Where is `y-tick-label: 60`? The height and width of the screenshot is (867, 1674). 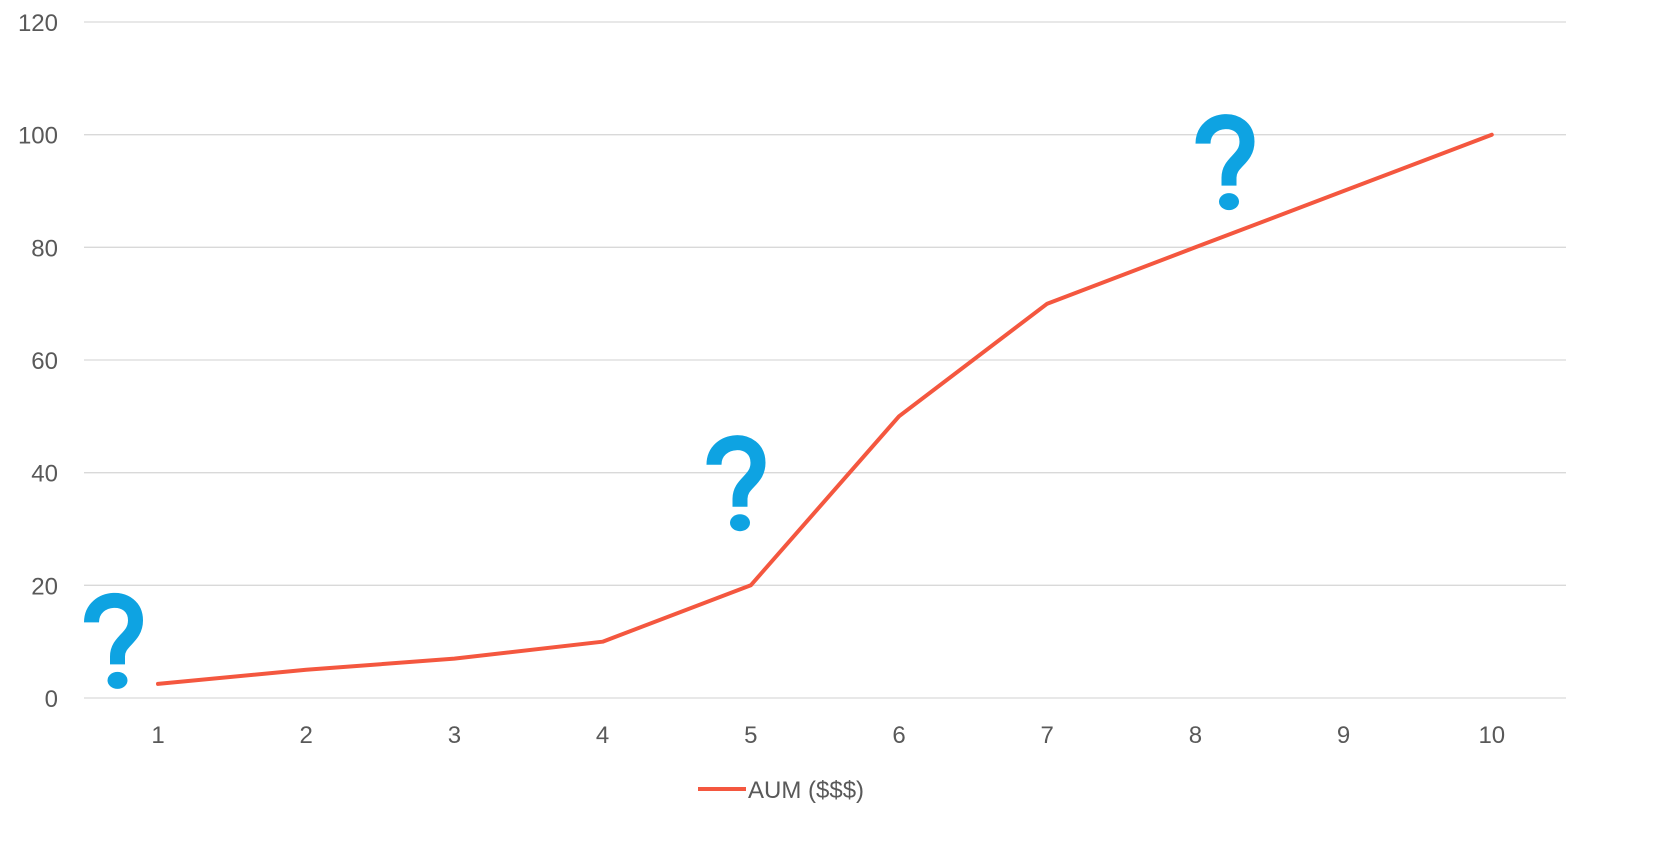
y-tick-label: 60 is located at coordinates (44, 361).